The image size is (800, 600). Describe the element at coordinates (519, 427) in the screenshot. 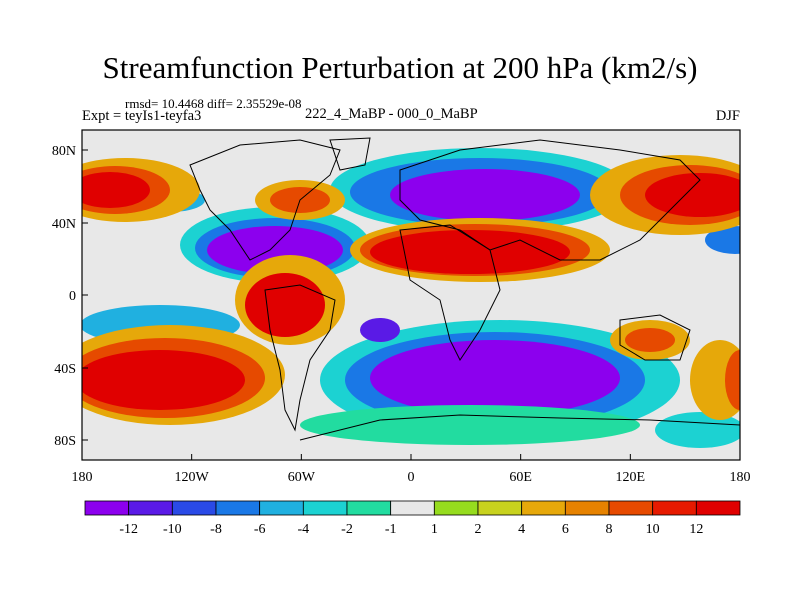

I see `coast-antarctica` at that location.